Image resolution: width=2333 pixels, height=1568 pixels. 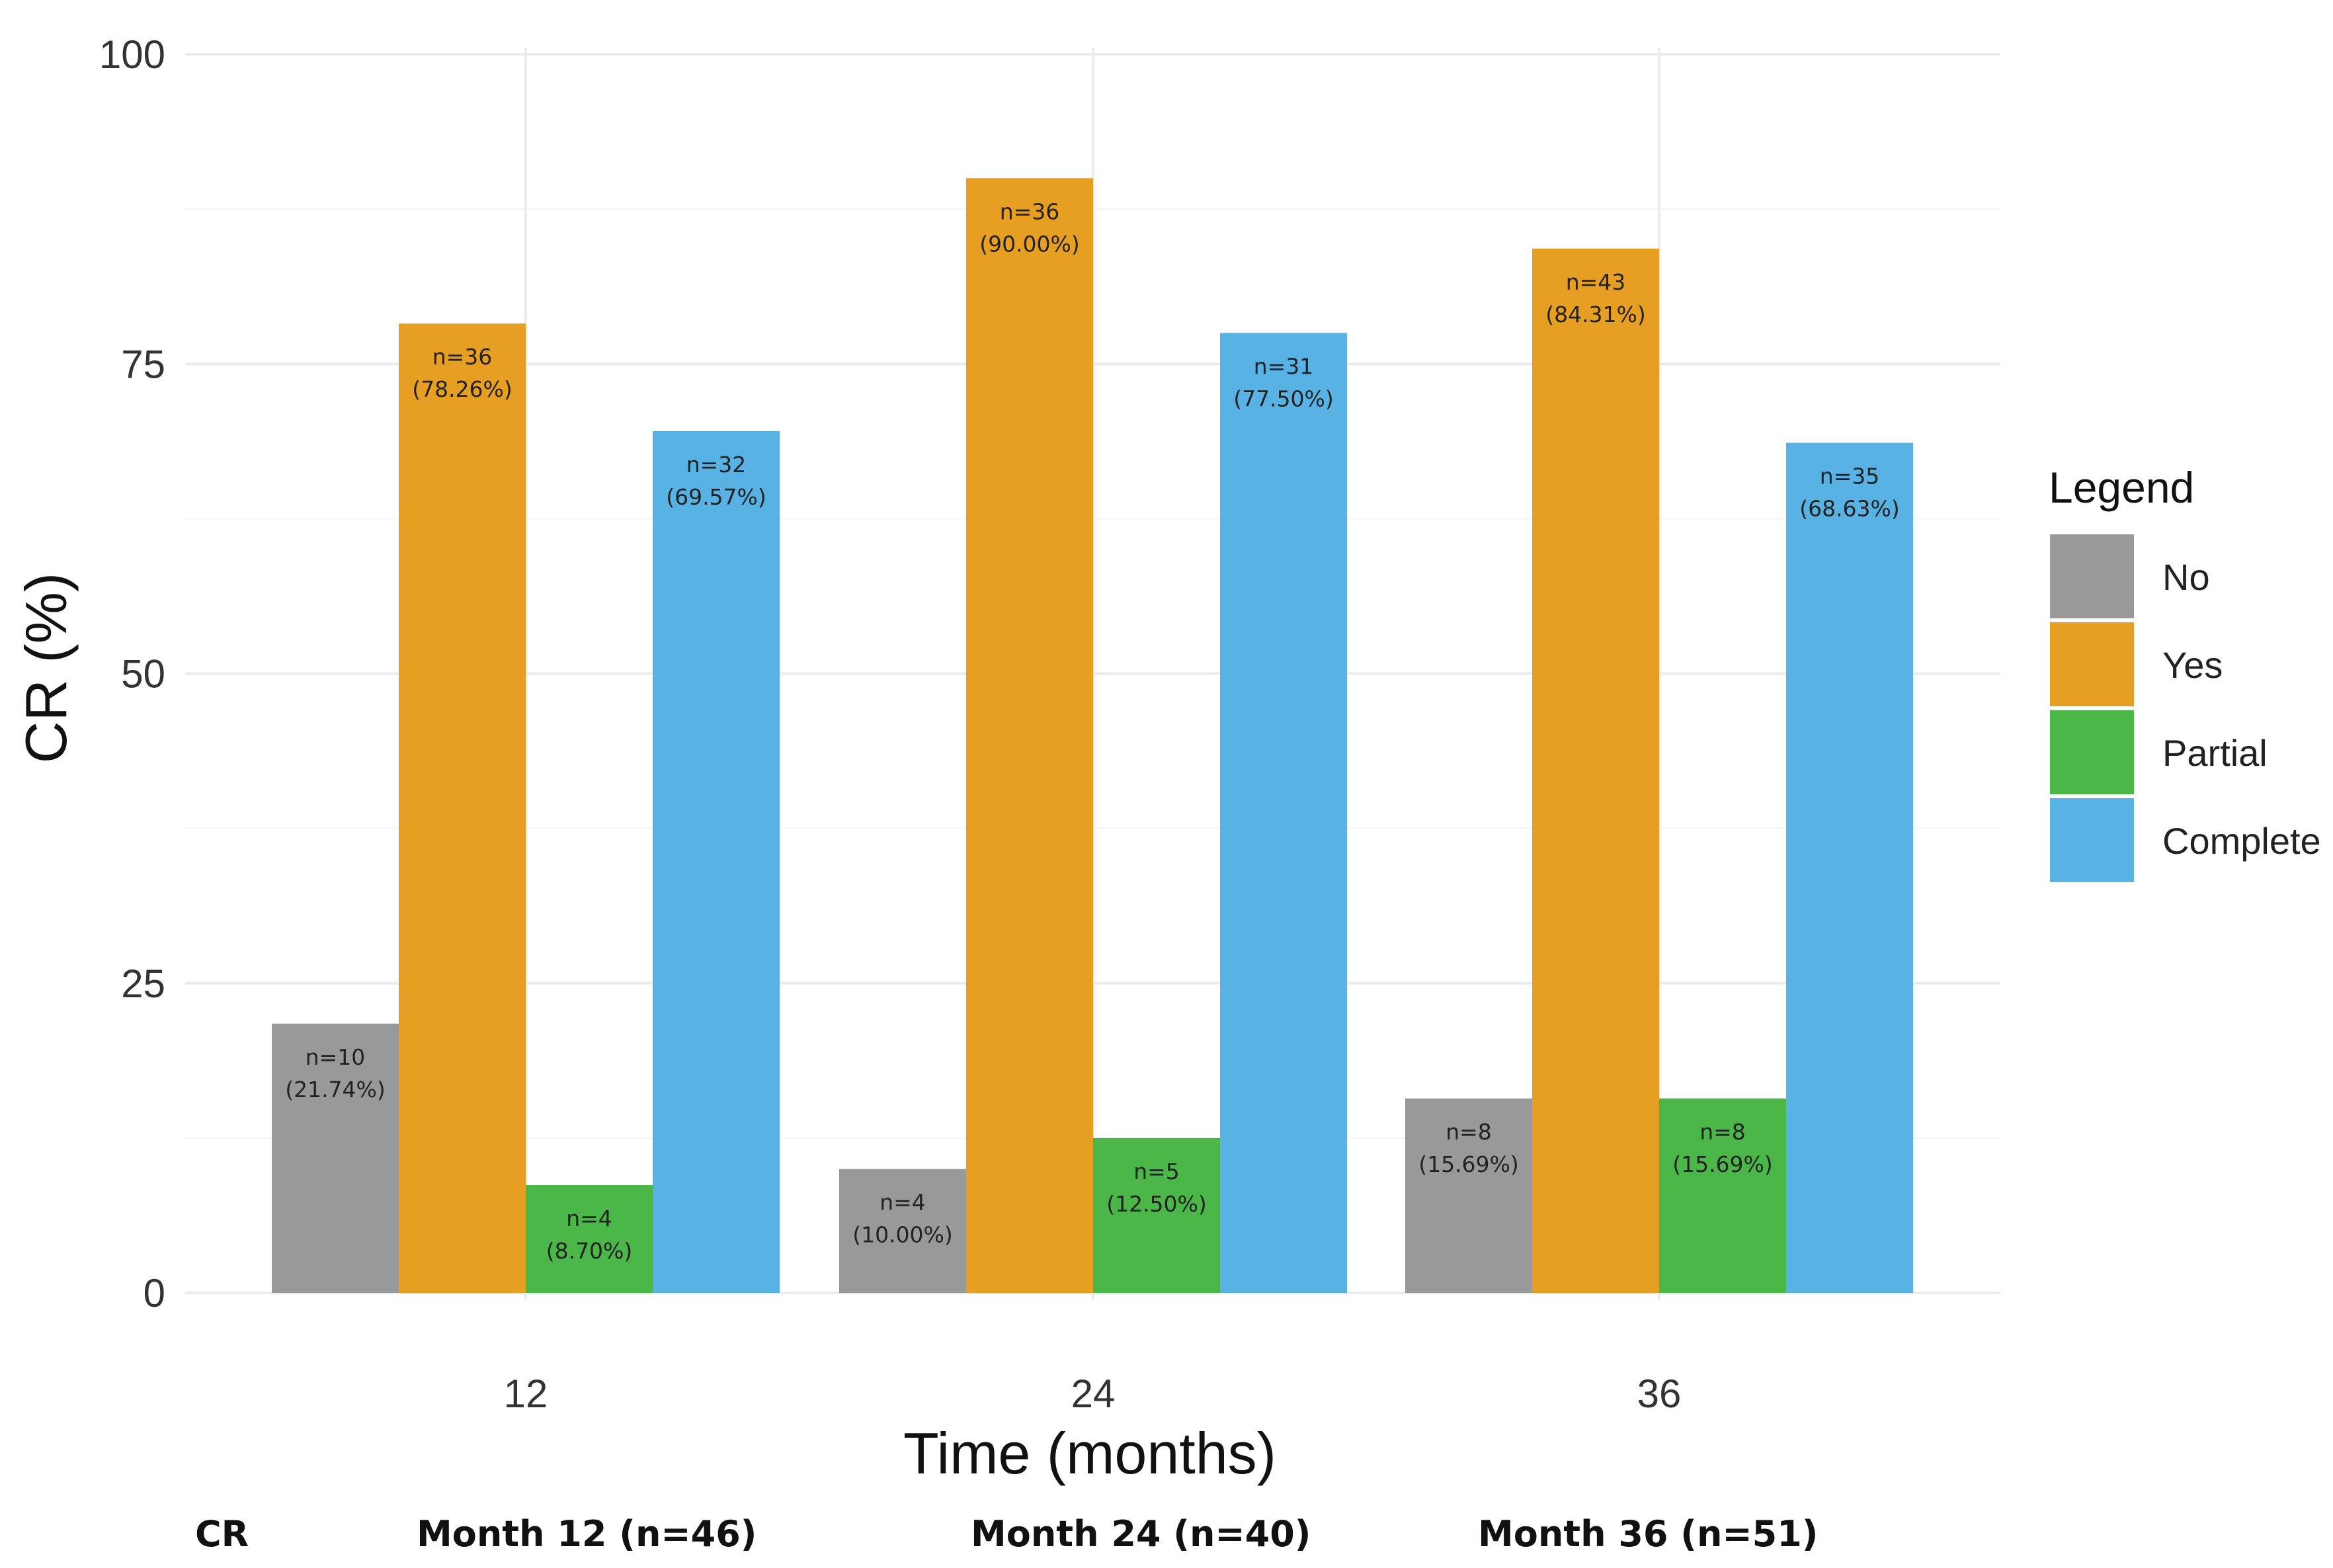 I want to click on legend-label: Partial, so click(x=2215, y=753).